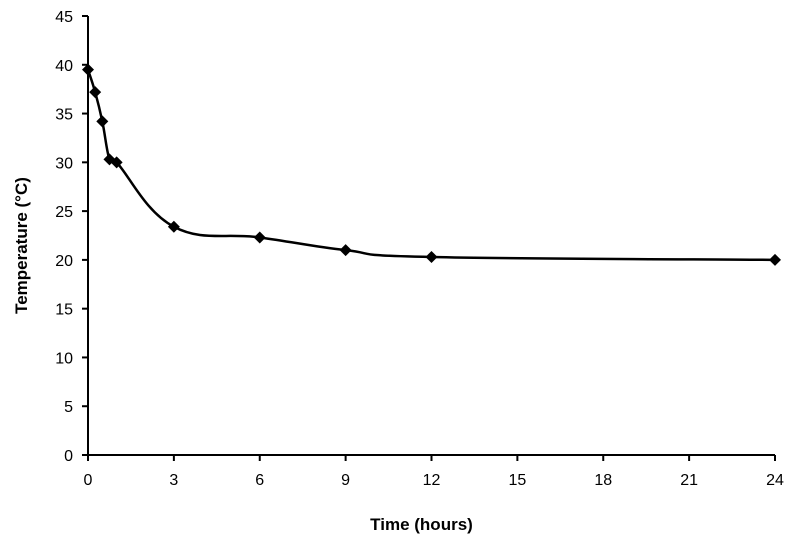 The height and width of the screenshot is (551, 800). What do you see at coordinates (88, 480) in the screenshot?
I see `x-tick-label: 0` at bounding box center [88, 480].